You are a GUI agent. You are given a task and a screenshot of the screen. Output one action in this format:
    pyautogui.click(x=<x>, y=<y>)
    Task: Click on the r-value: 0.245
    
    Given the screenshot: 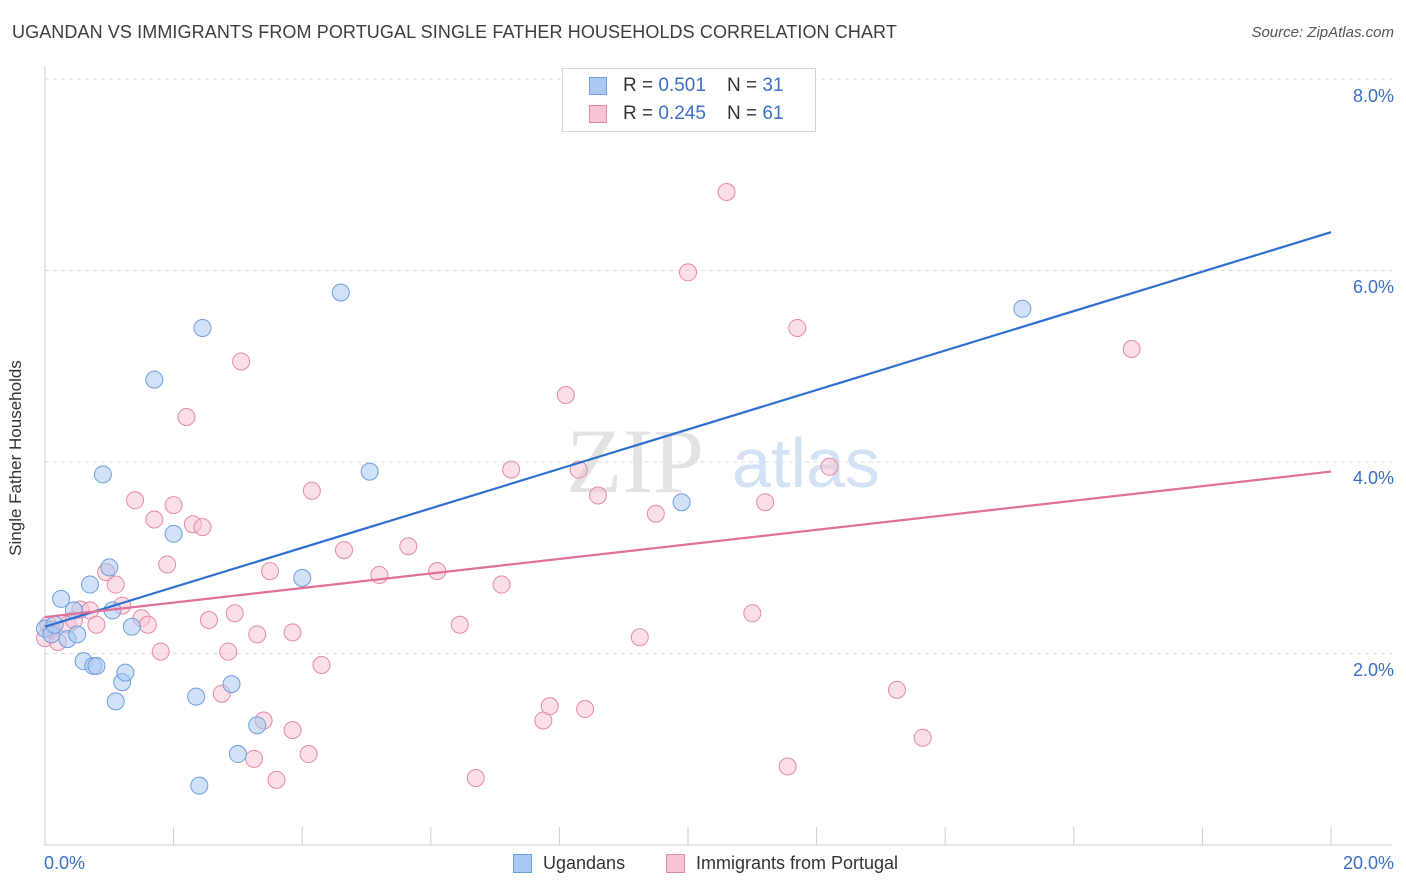 What is the action you would take?
    pyautogui.click(x=682, y=113)
    